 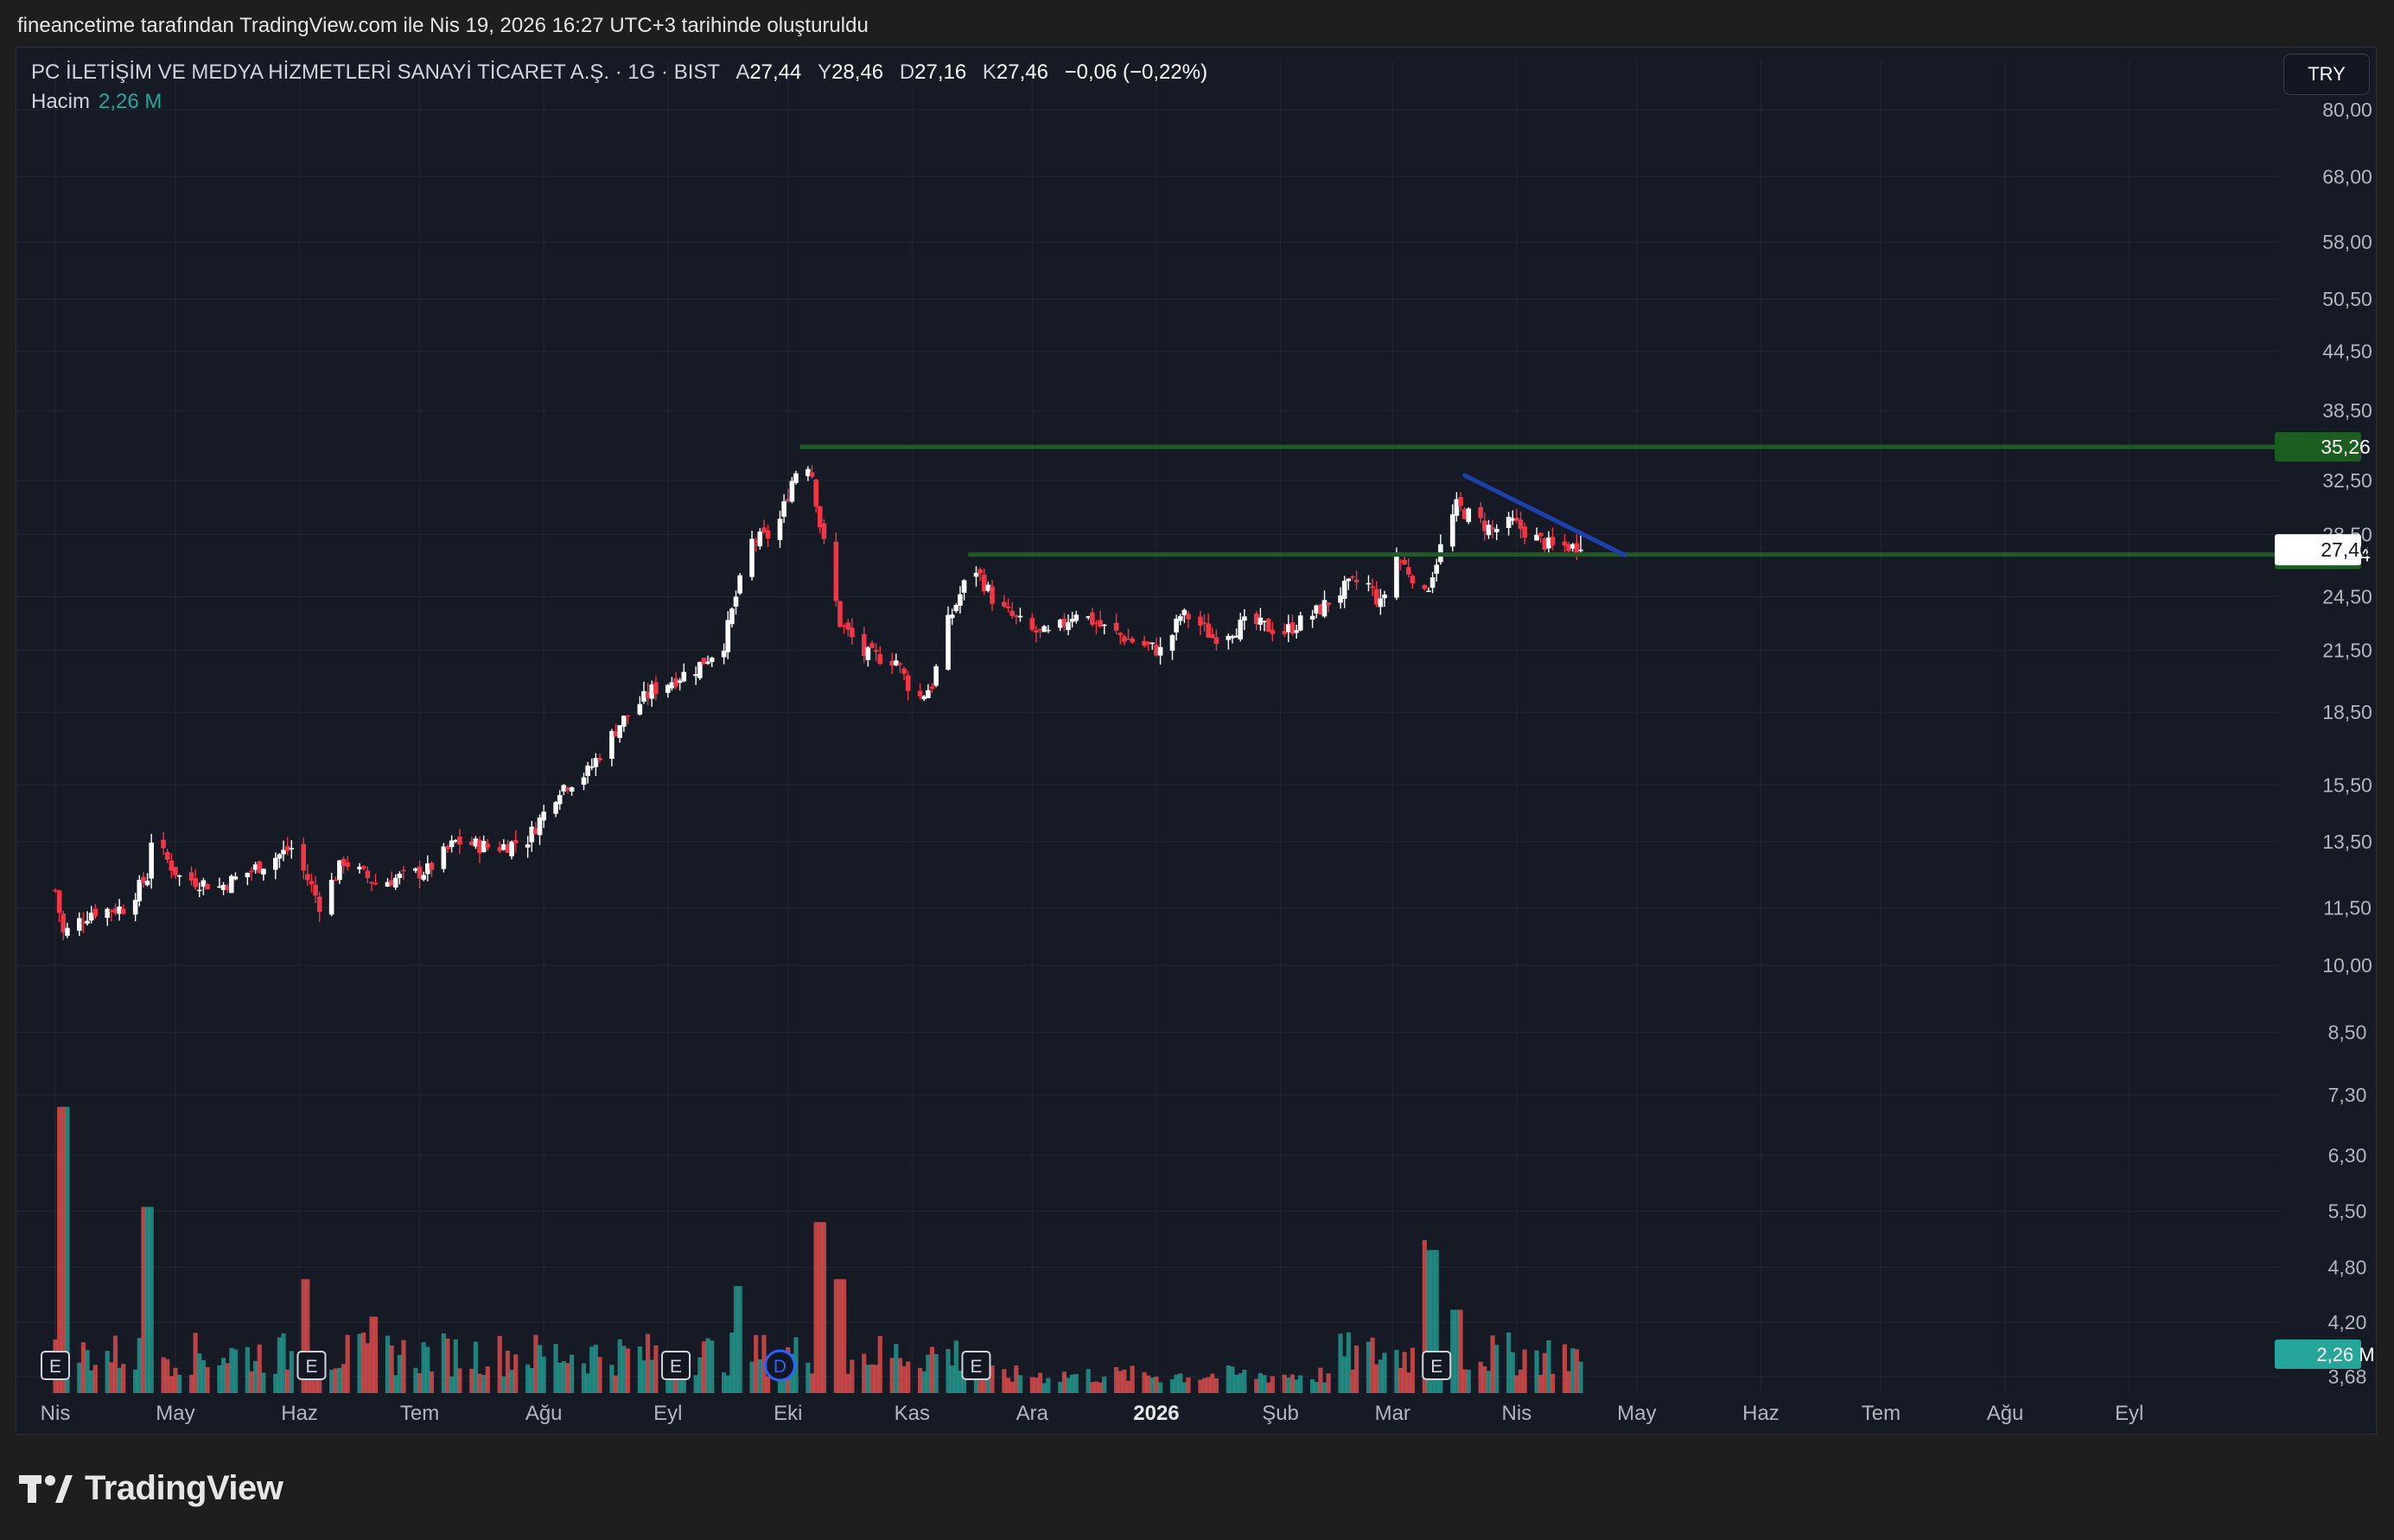 What do you see at coordinates (61, 102) in the screenshot?
I see `volume-label: Hacim` at bounding box center [61, 102].